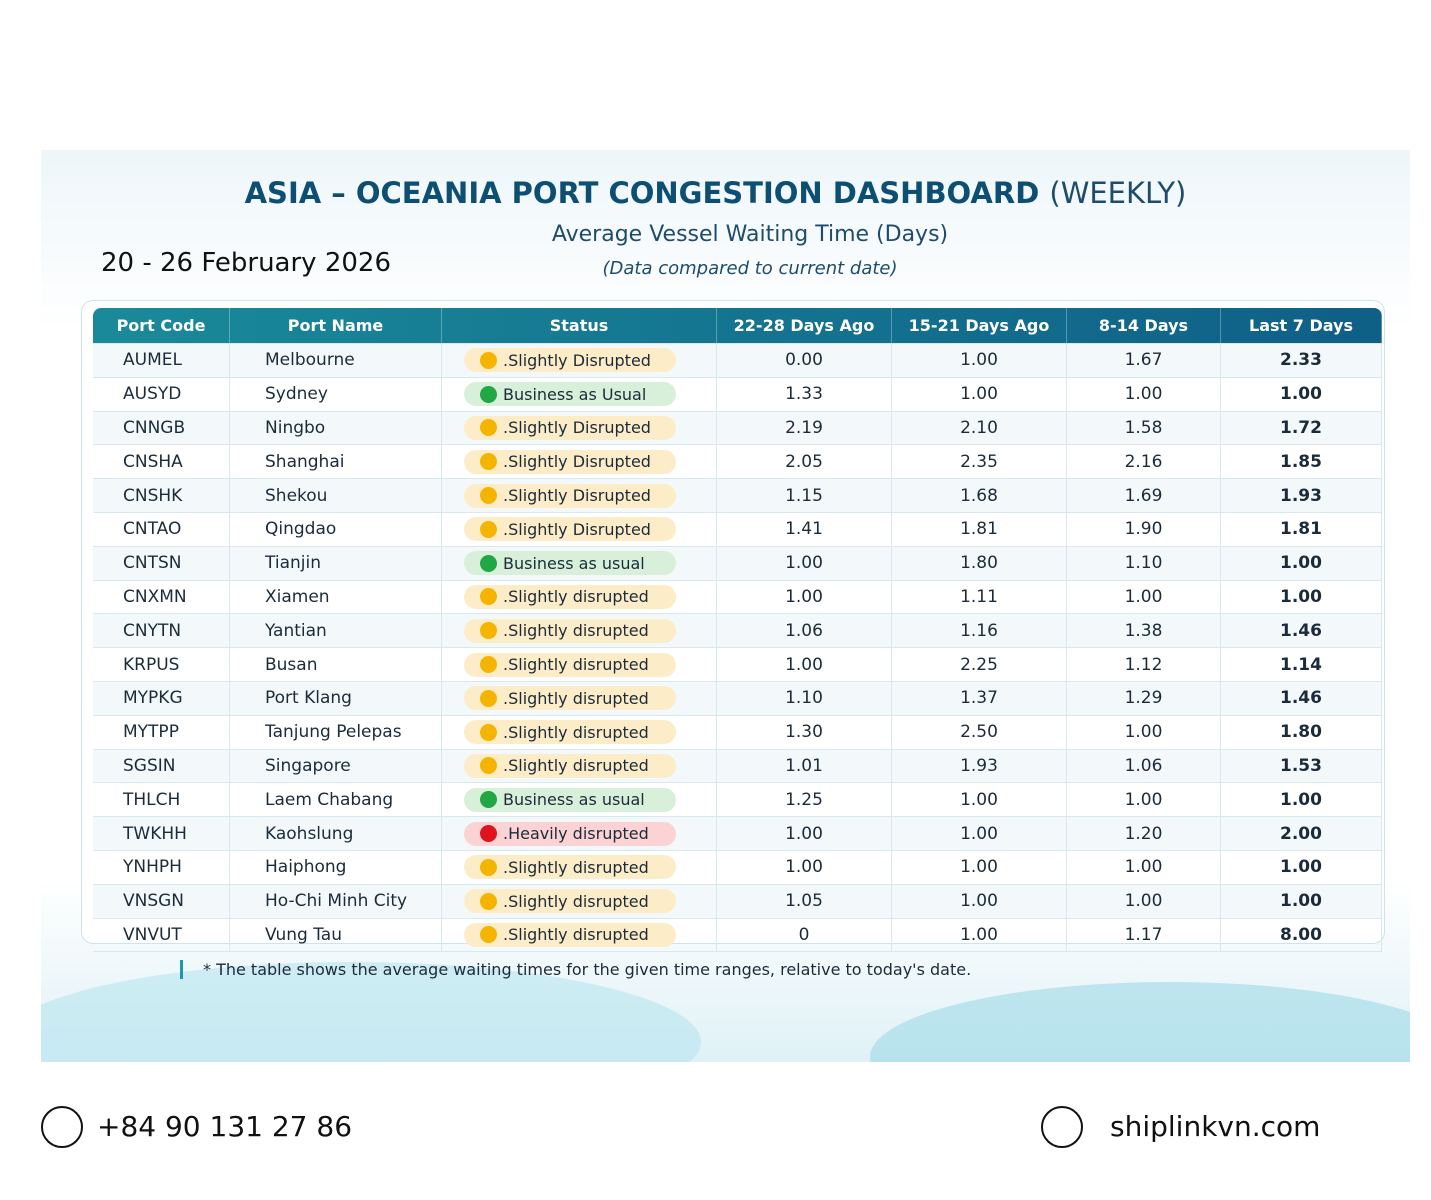  I want to click on column-header: 22-28 Days Ago, so click(804, 325).